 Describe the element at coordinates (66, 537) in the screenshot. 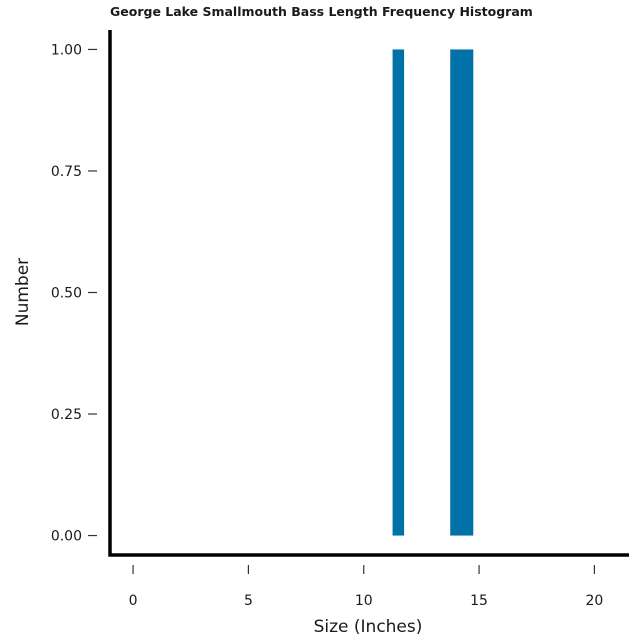

I see `y-tick-label-0: 0.00` at that location.